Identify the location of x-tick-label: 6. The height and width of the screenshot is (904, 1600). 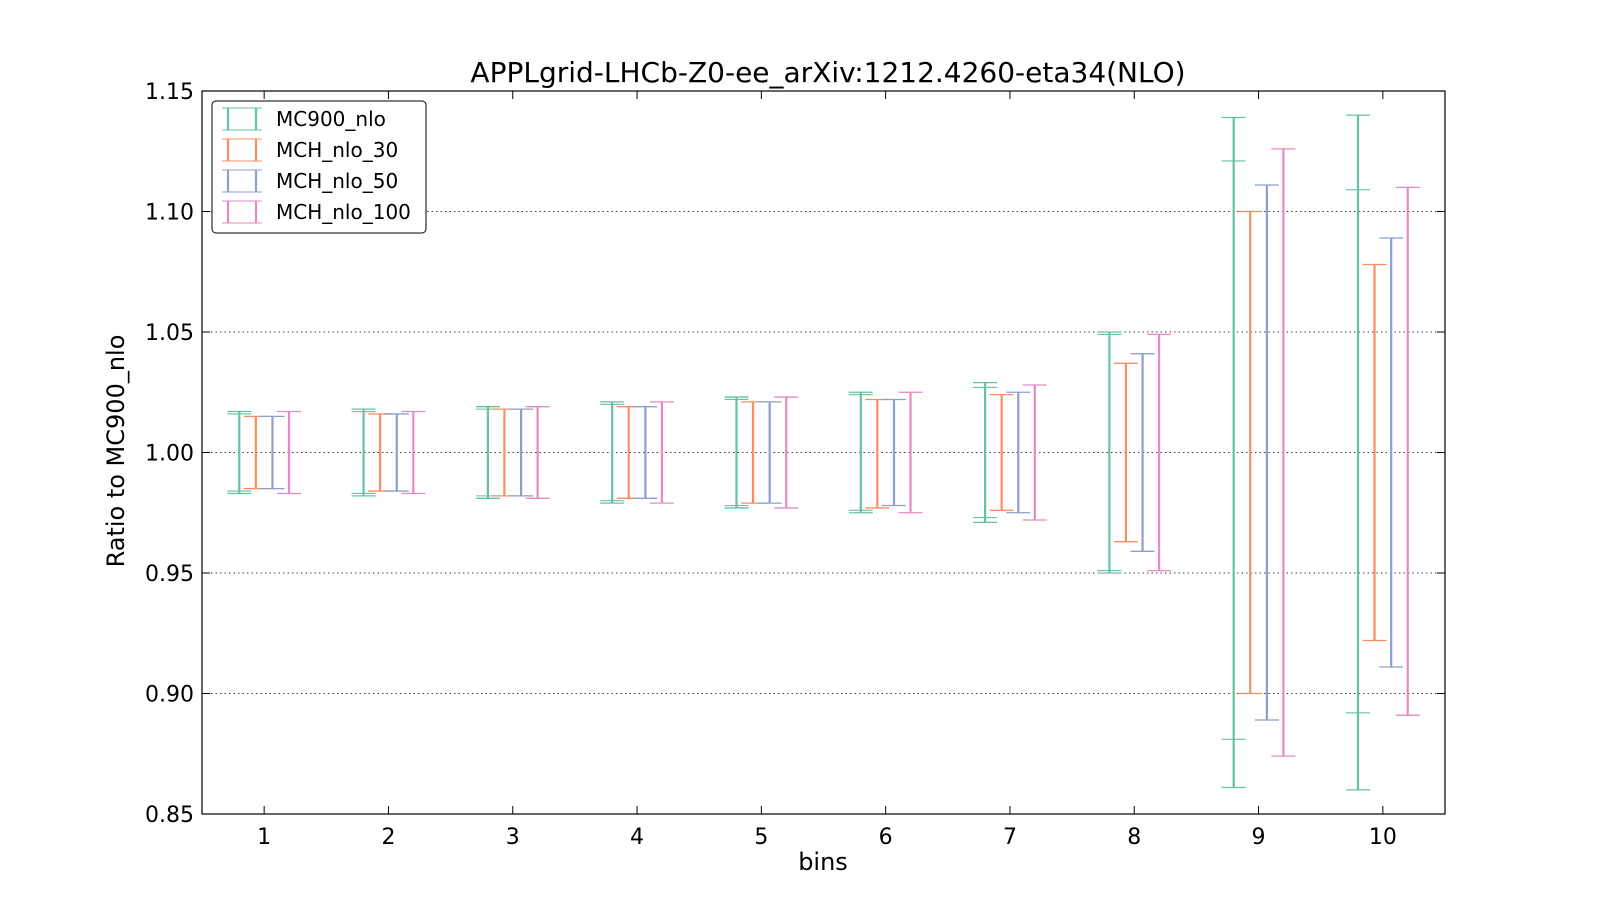
(886, 837).